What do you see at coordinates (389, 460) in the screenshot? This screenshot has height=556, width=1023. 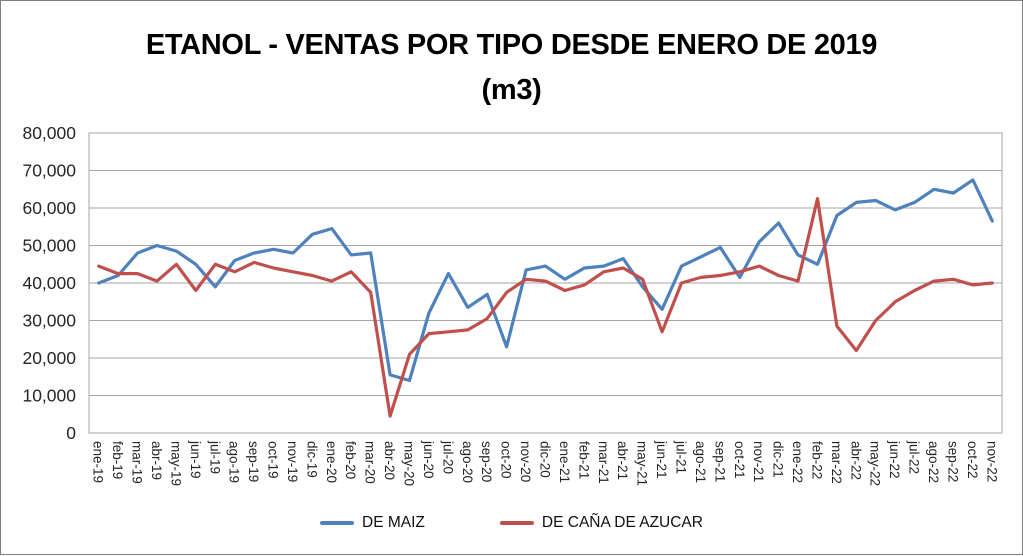 I see `x-tick-label: abr-20` at bounding box center [389, 460].